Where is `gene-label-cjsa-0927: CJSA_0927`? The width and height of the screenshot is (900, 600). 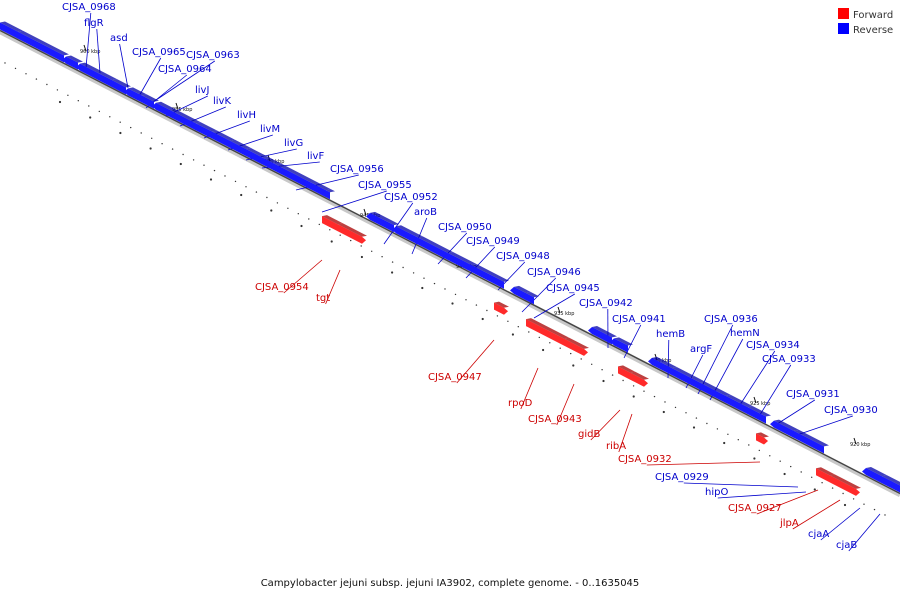 gene-label-cjsa-0927: CJSA_0927 is located at coordinates (755, 508).